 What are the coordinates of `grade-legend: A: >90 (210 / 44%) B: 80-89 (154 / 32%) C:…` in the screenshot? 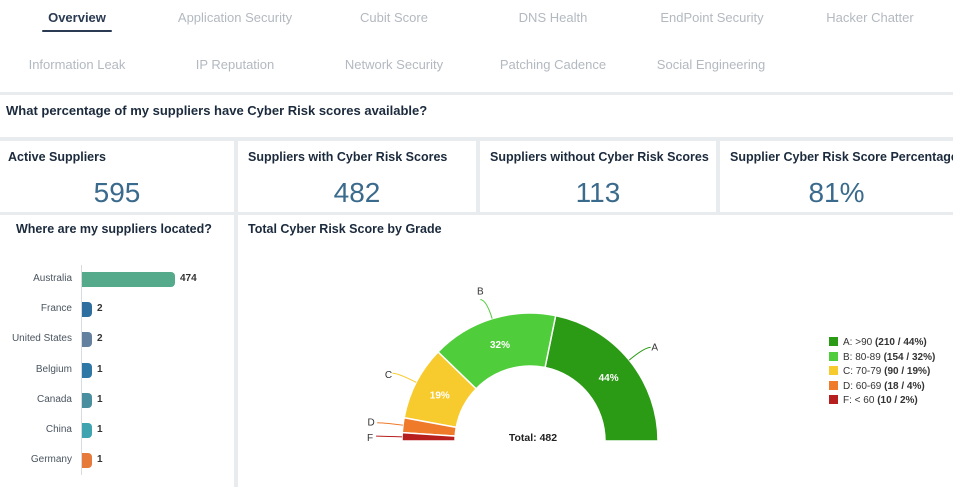 It's located at (882, 373).